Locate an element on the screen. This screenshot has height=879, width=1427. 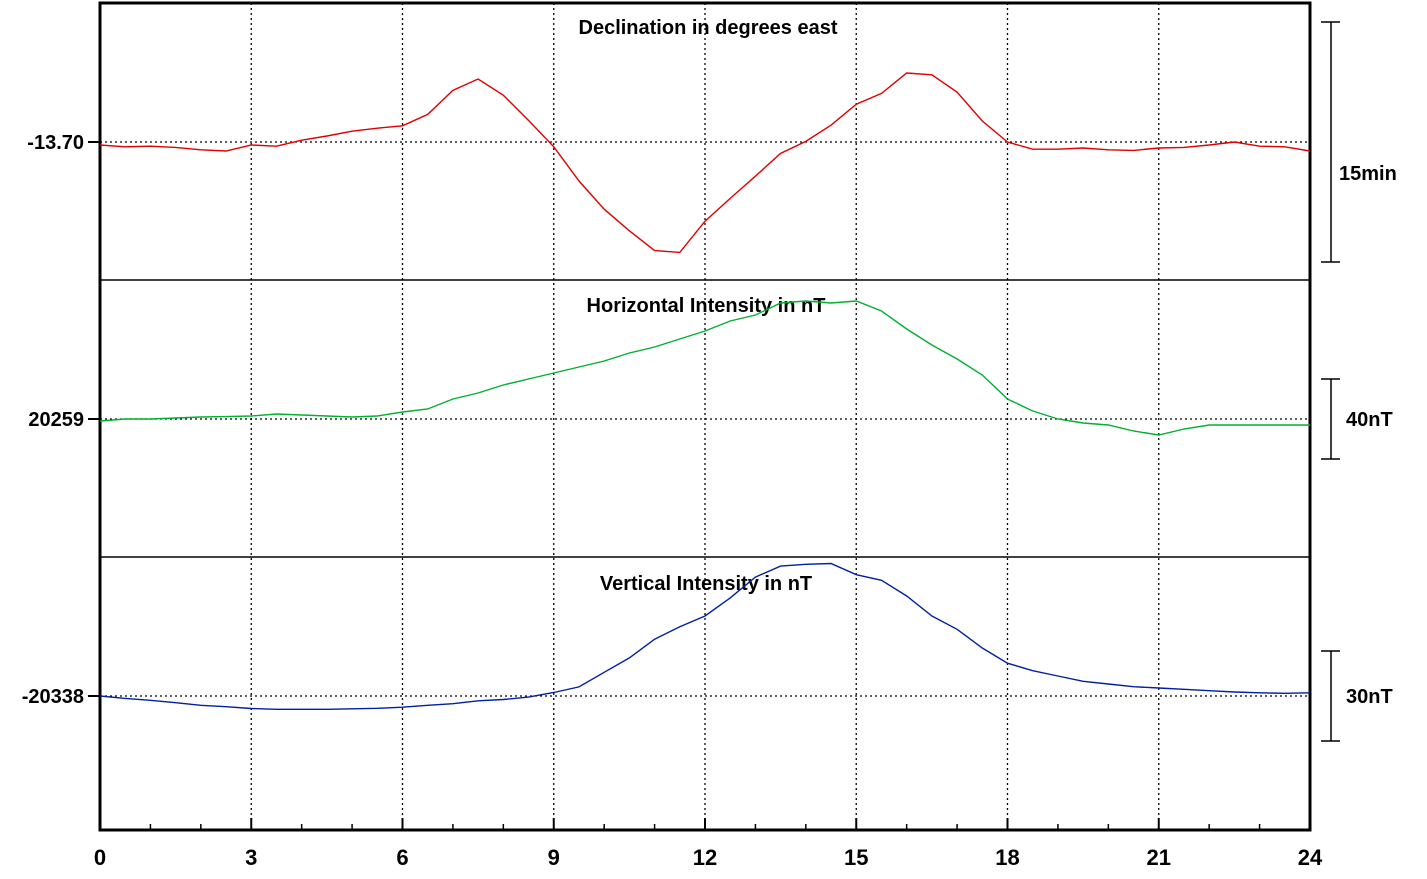
x-tick-label: 24 is located at coordinates (1310, 857).